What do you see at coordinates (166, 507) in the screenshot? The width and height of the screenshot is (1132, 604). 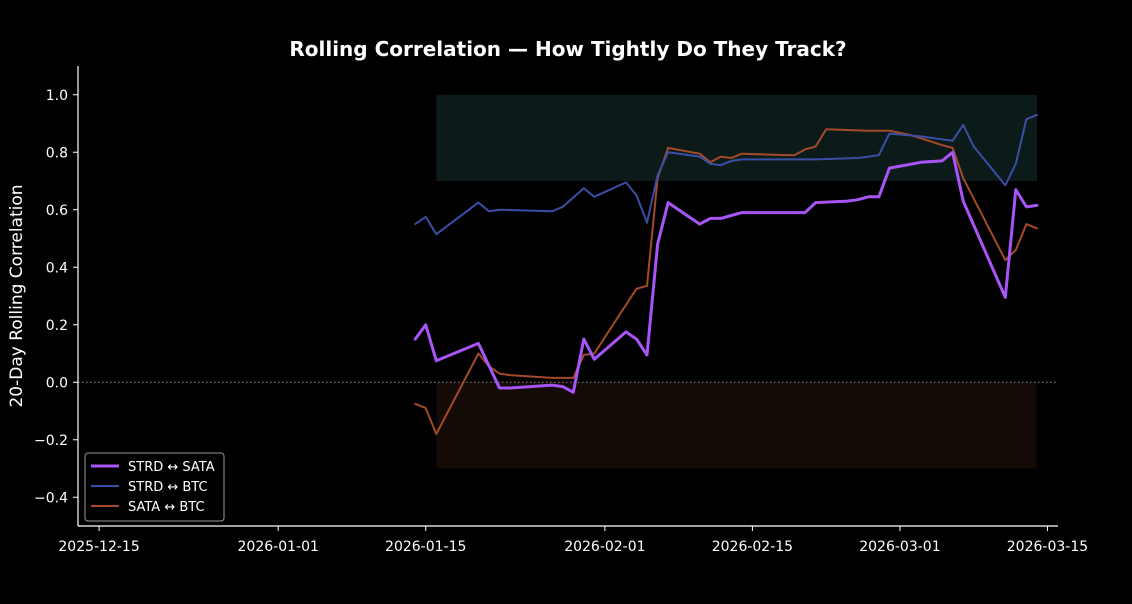 I see `legend-label-2: SATA ↔ BTC` at bounding box center [166, 507].